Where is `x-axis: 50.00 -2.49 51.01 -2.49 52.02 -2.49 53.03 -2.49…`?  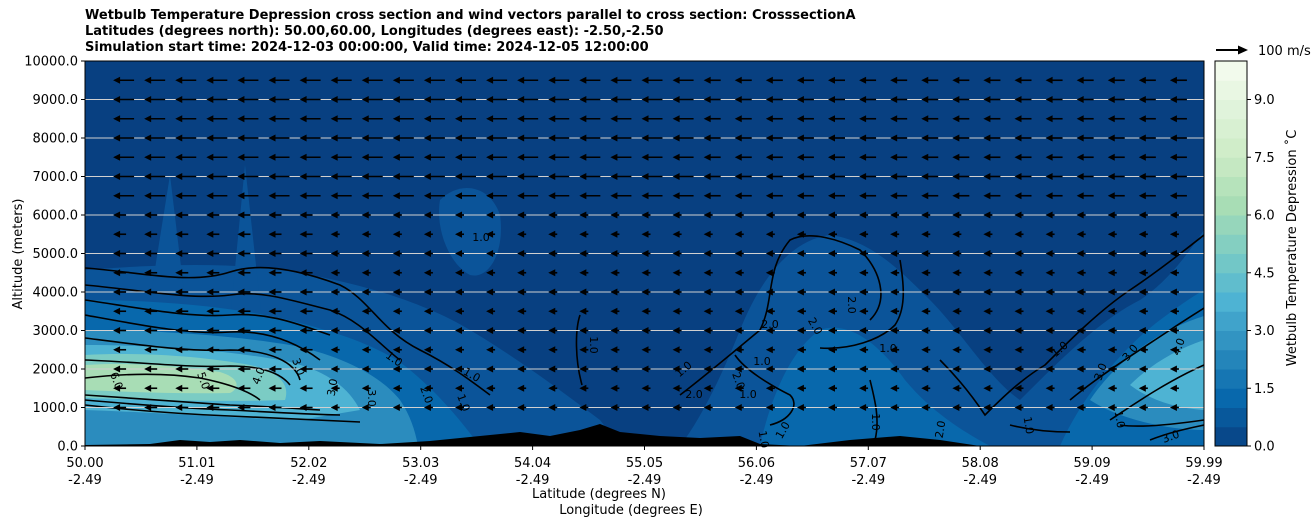
x-axis: 50.00 -2.49 51.01 -2.49 52.02 -2.49 53.03 -2.49… is located at coordinates (644, 467).